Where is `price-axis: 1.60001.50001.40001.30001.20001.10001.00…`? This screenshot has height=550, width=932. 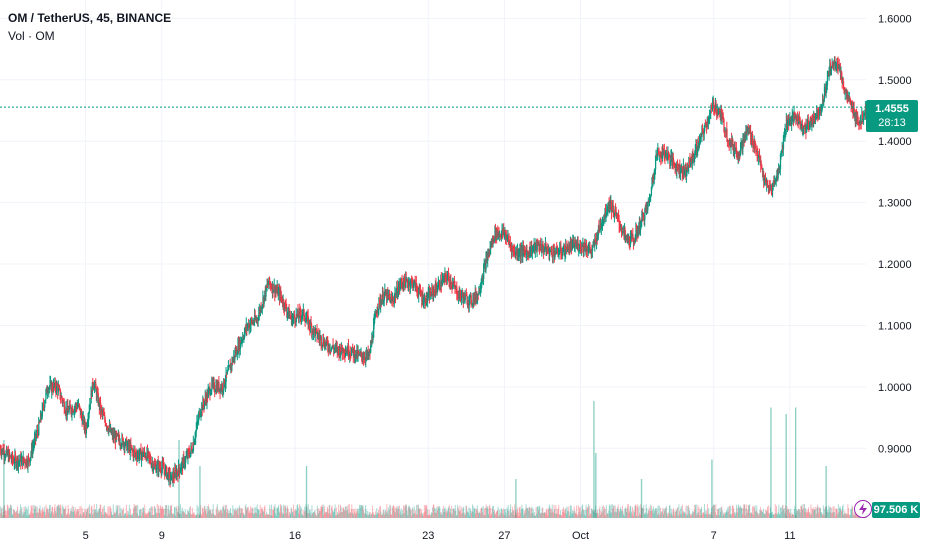
price-axis: 1.60001.50001.40001.30001.20001.10001.00… is located at coordinates (895, 264).